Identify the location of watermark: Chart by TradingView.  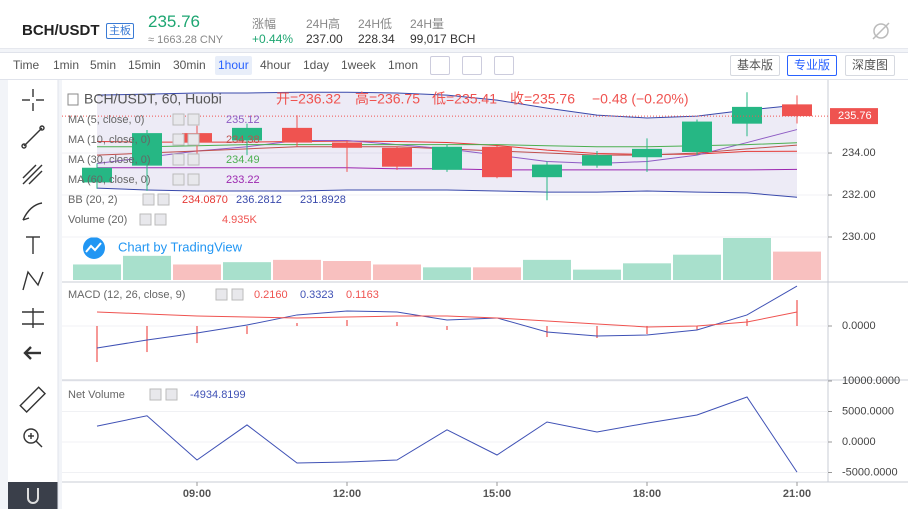
(180, 246).